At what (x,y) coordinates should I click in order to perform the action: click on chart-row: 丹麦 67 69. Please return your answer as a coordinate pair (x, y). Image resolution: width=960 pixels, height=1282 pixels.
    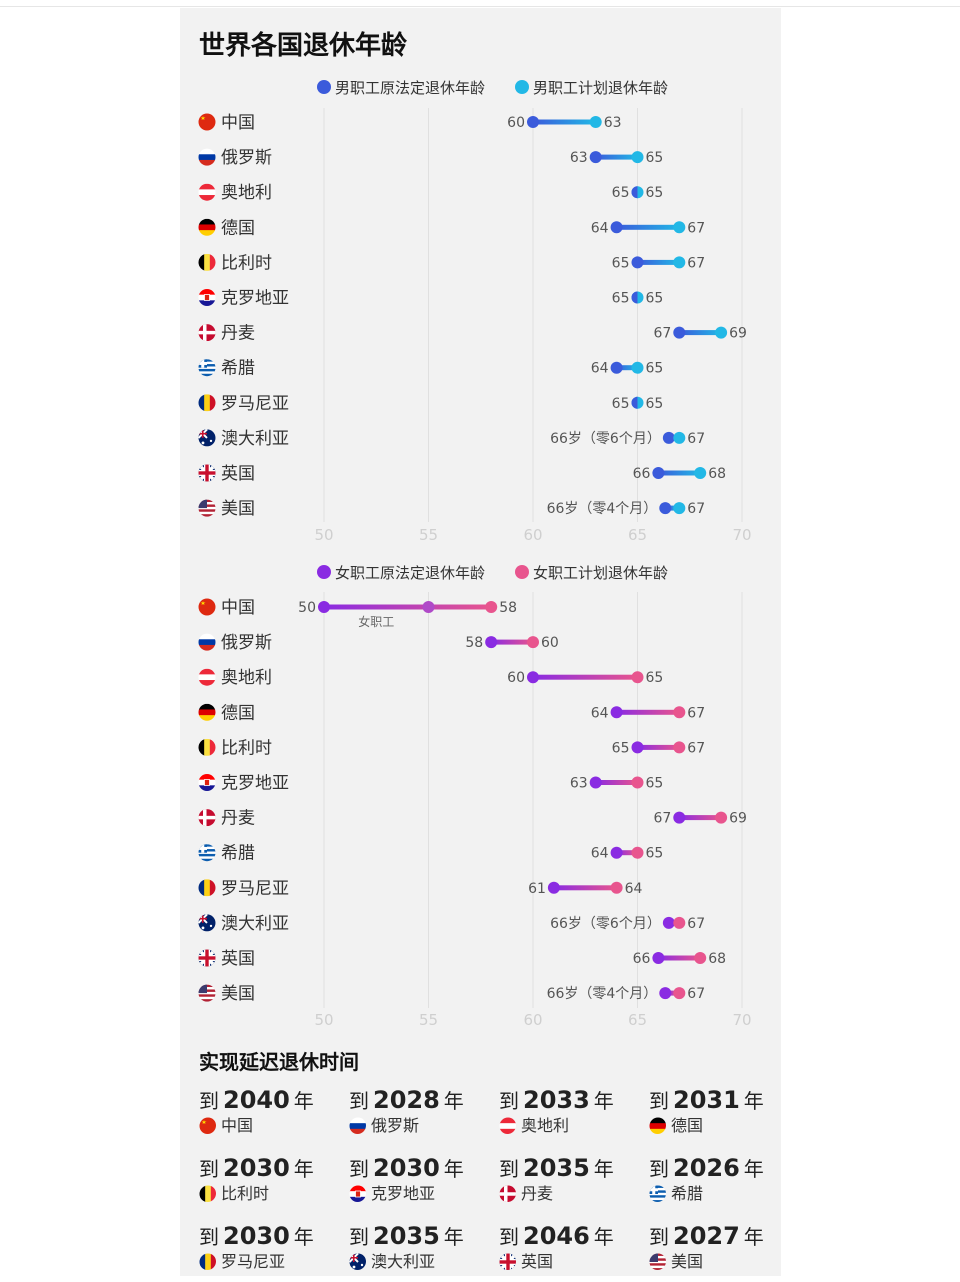
    Looking at the image, I should click on (472, 819).